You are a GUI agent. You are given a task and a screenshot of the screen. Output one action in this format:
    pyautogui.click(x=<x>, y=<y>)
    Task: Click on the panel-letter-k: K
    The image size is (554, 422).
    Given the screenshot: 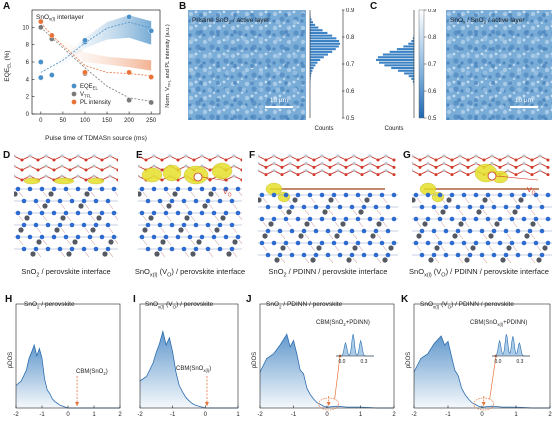 What is the action you would take?
    pyautogui.click(x=405, y=299)
    